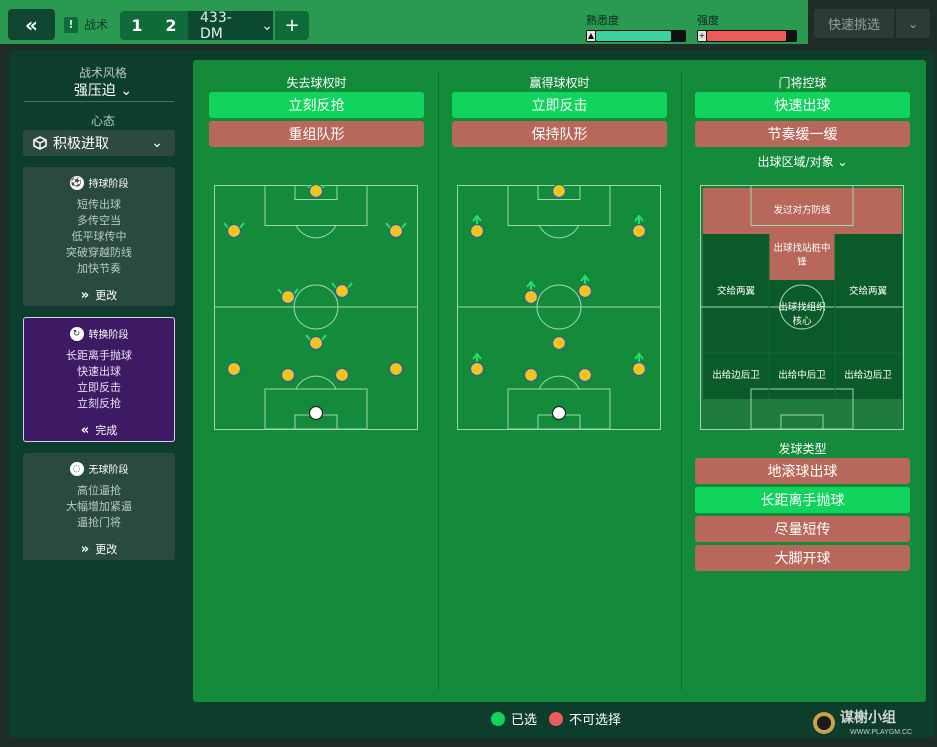 The height and width of the screenshot is (747, 937). I want to click on goalkeeper-title: 门将控球, so click(802, 83).